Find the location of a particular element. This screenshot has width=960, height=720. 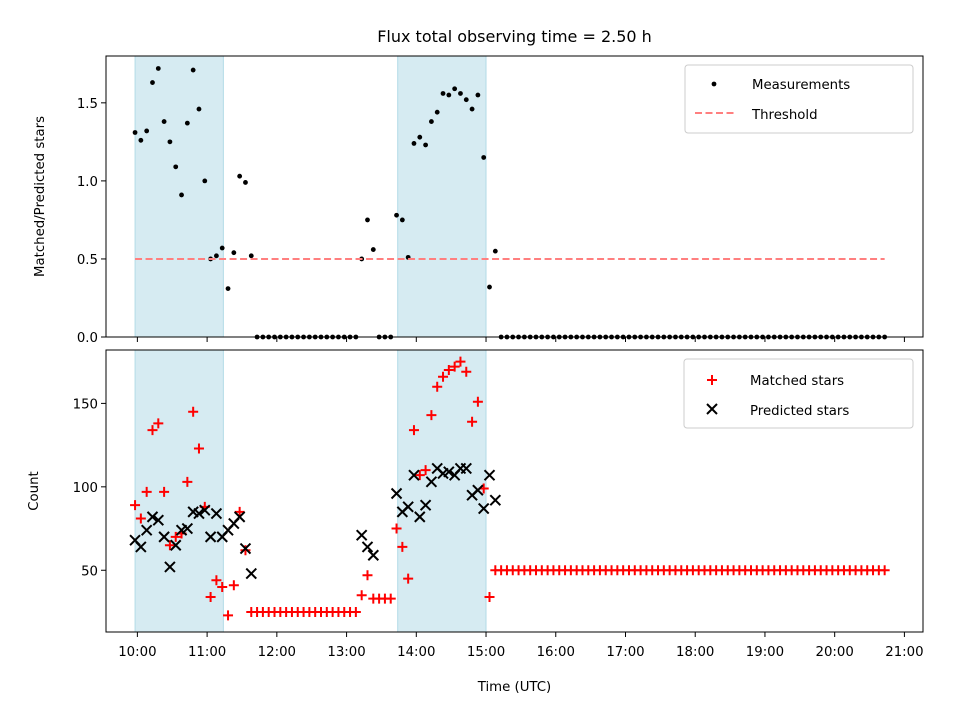

y-tick-label: 1.5 is located at coordinates (87, 104).